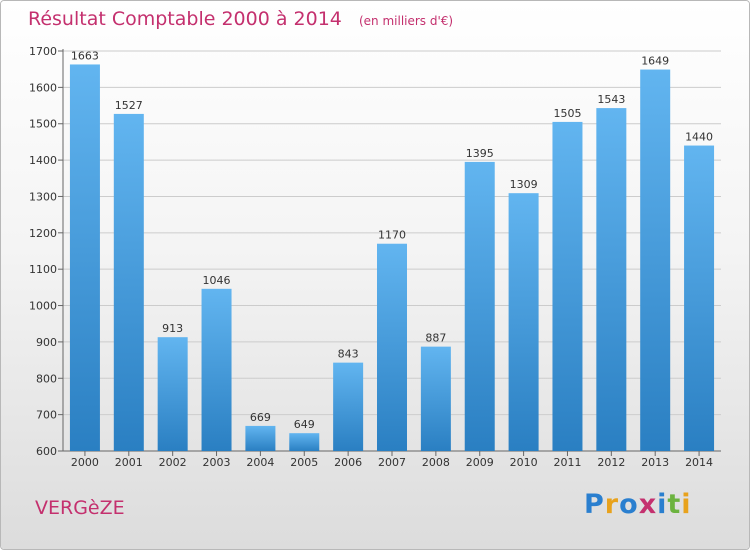 This screenshot has height=550, width=750. I want to click on y-tick-label: 1200, so click(43, 233).